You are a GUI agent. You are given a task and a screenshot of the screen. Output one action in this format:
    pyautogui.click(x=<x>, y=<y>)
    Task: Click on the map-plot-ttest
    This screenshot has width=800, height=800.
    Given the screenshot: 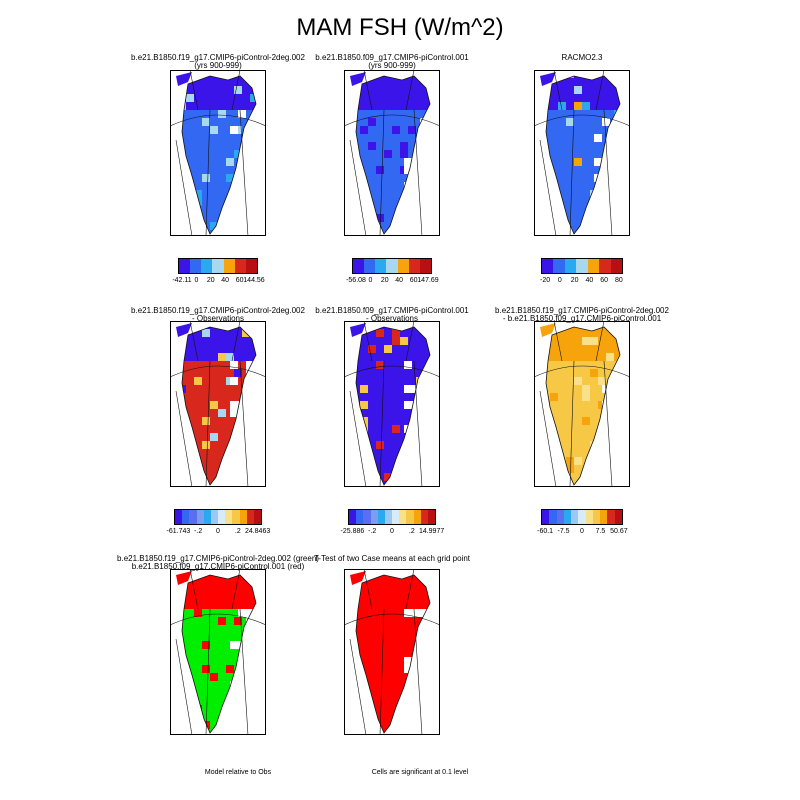 What is the action you would take?
    pyautogui.click(x=392, y=652)
    